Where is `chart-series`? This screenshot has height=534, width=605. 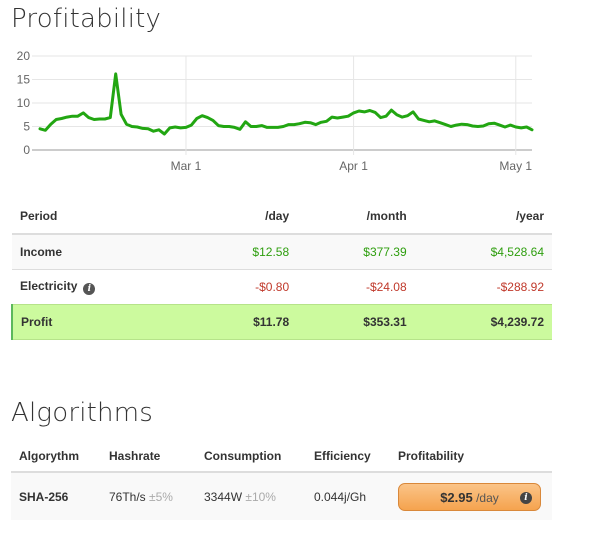 chart-series is located at coordinates (286, 104).